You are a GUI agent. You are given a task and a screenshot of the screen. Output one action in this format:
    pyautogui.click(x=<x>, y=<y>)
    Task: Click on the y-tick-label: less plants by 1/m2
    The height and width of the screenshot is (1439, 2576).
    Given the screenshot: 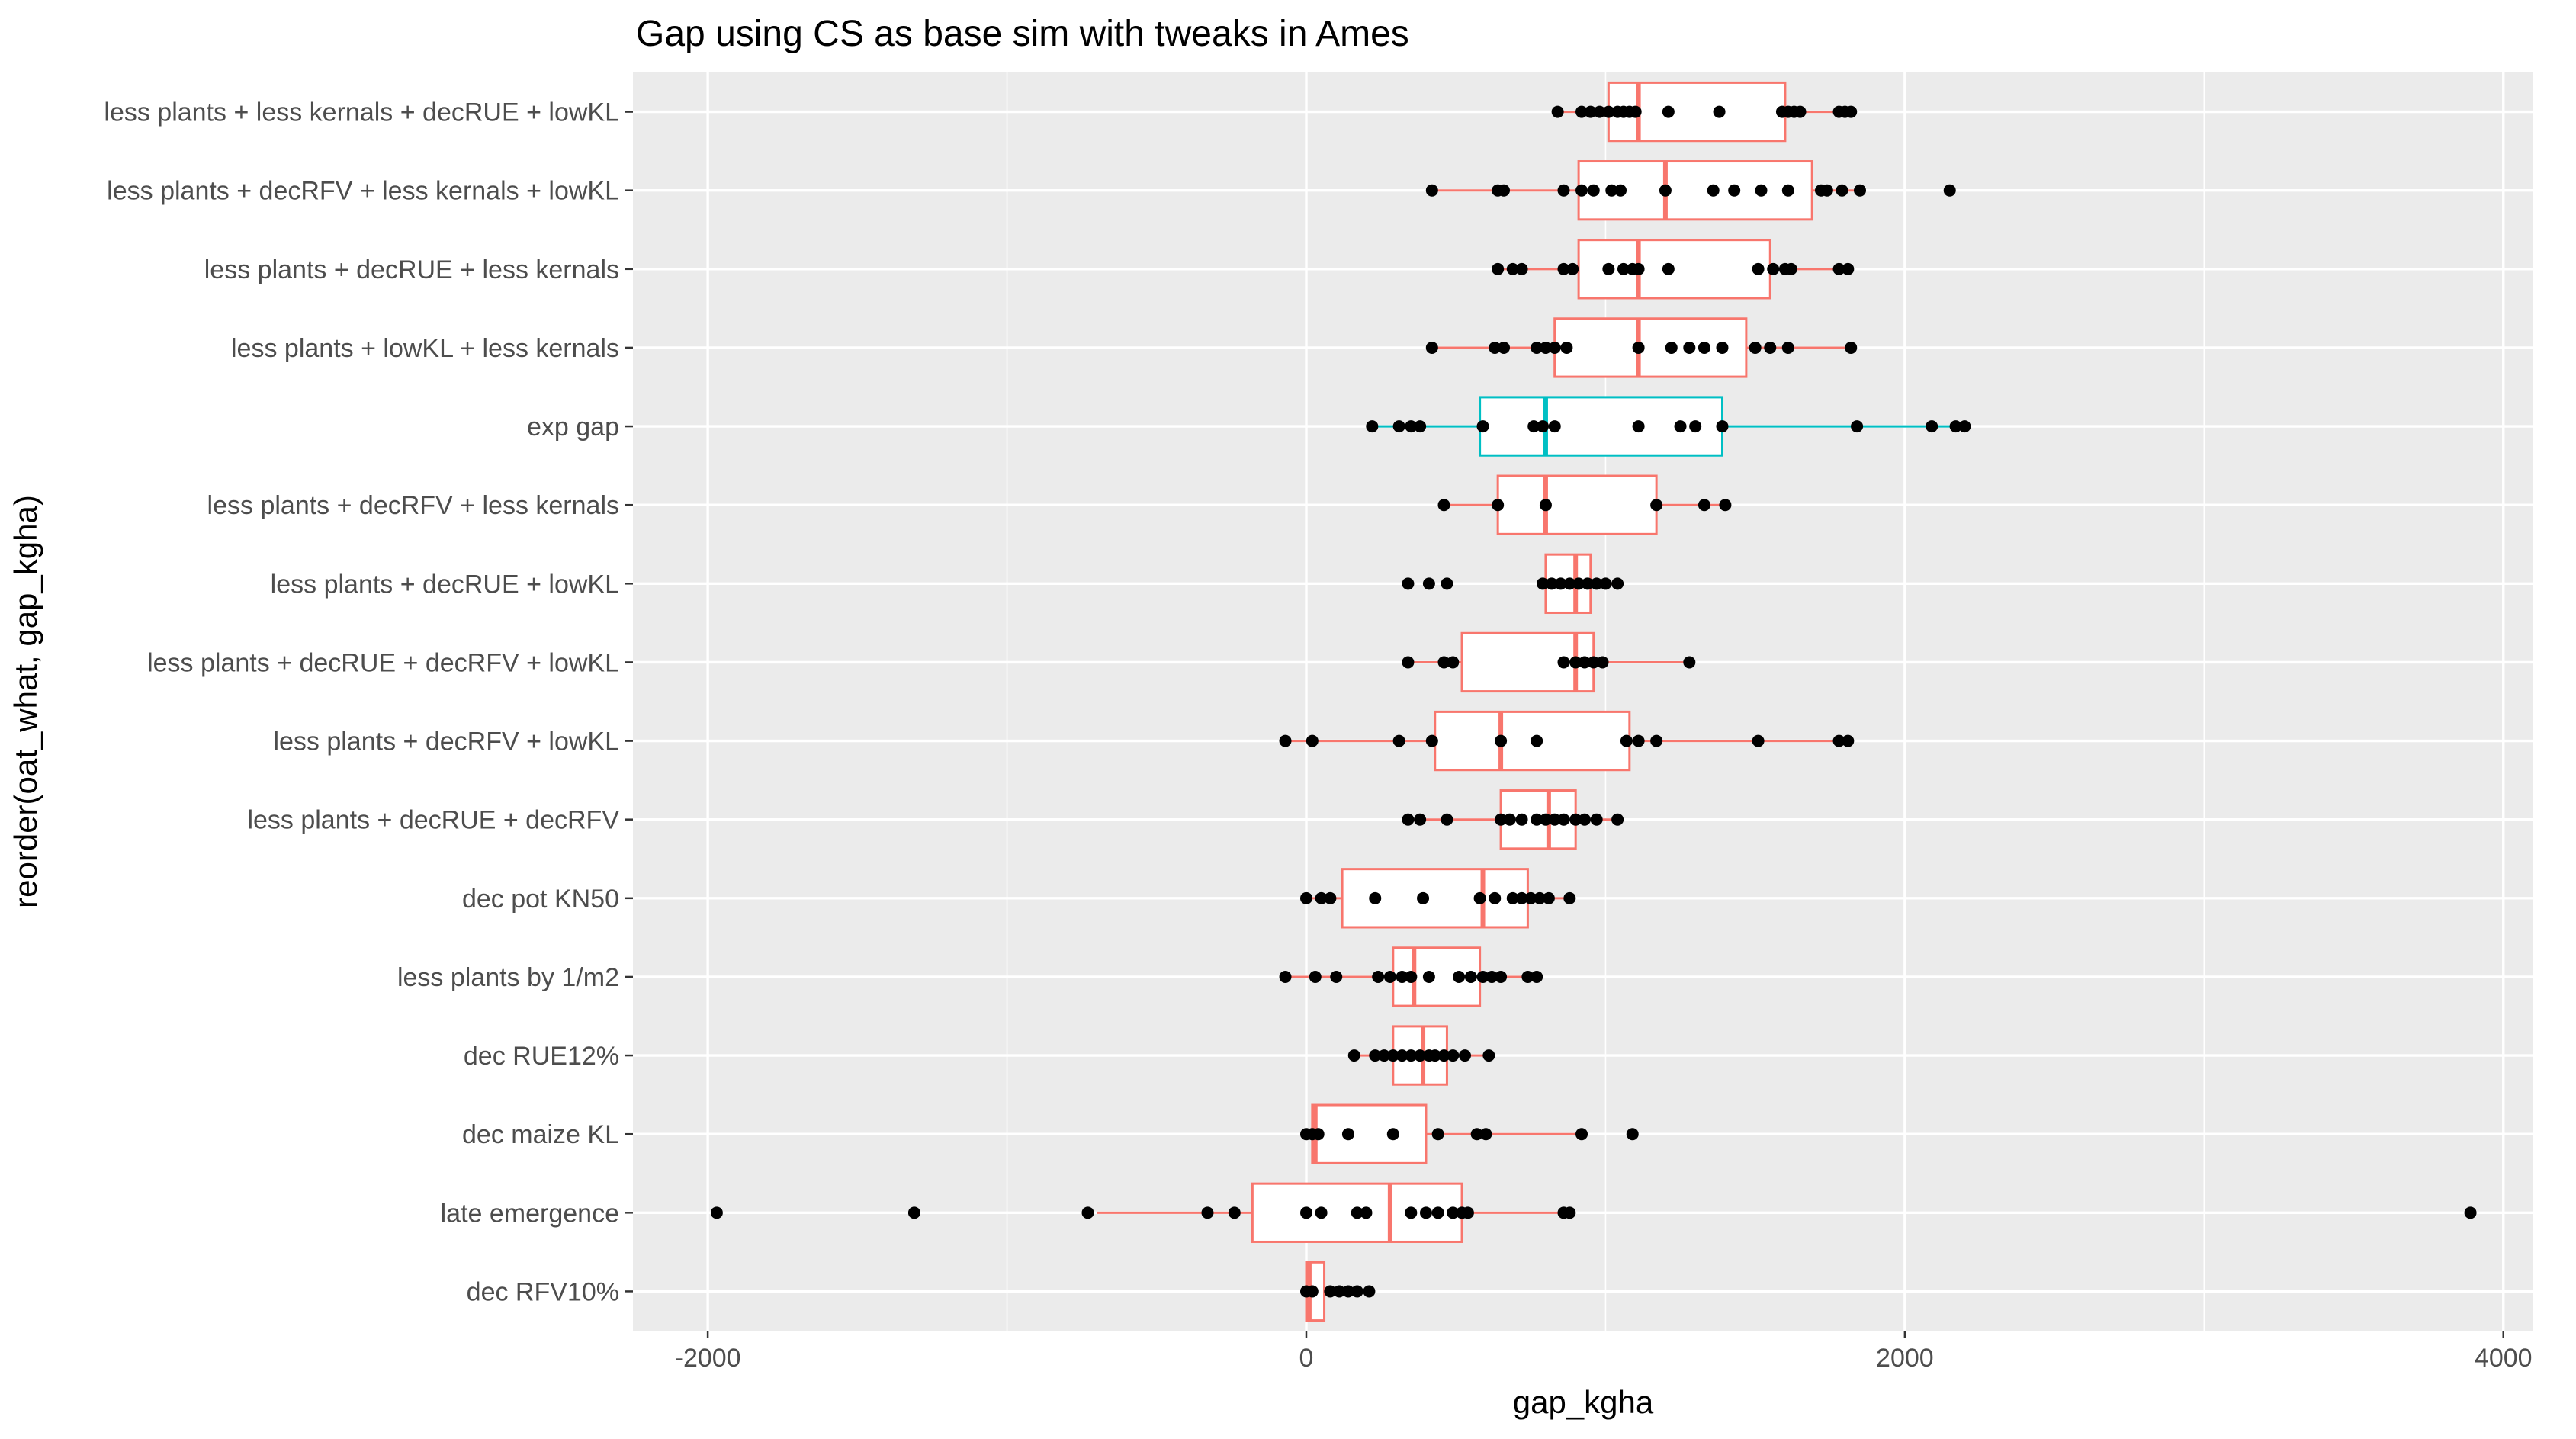 What is the action you would take?
    pyautogui.click(x=508, y=977)
    